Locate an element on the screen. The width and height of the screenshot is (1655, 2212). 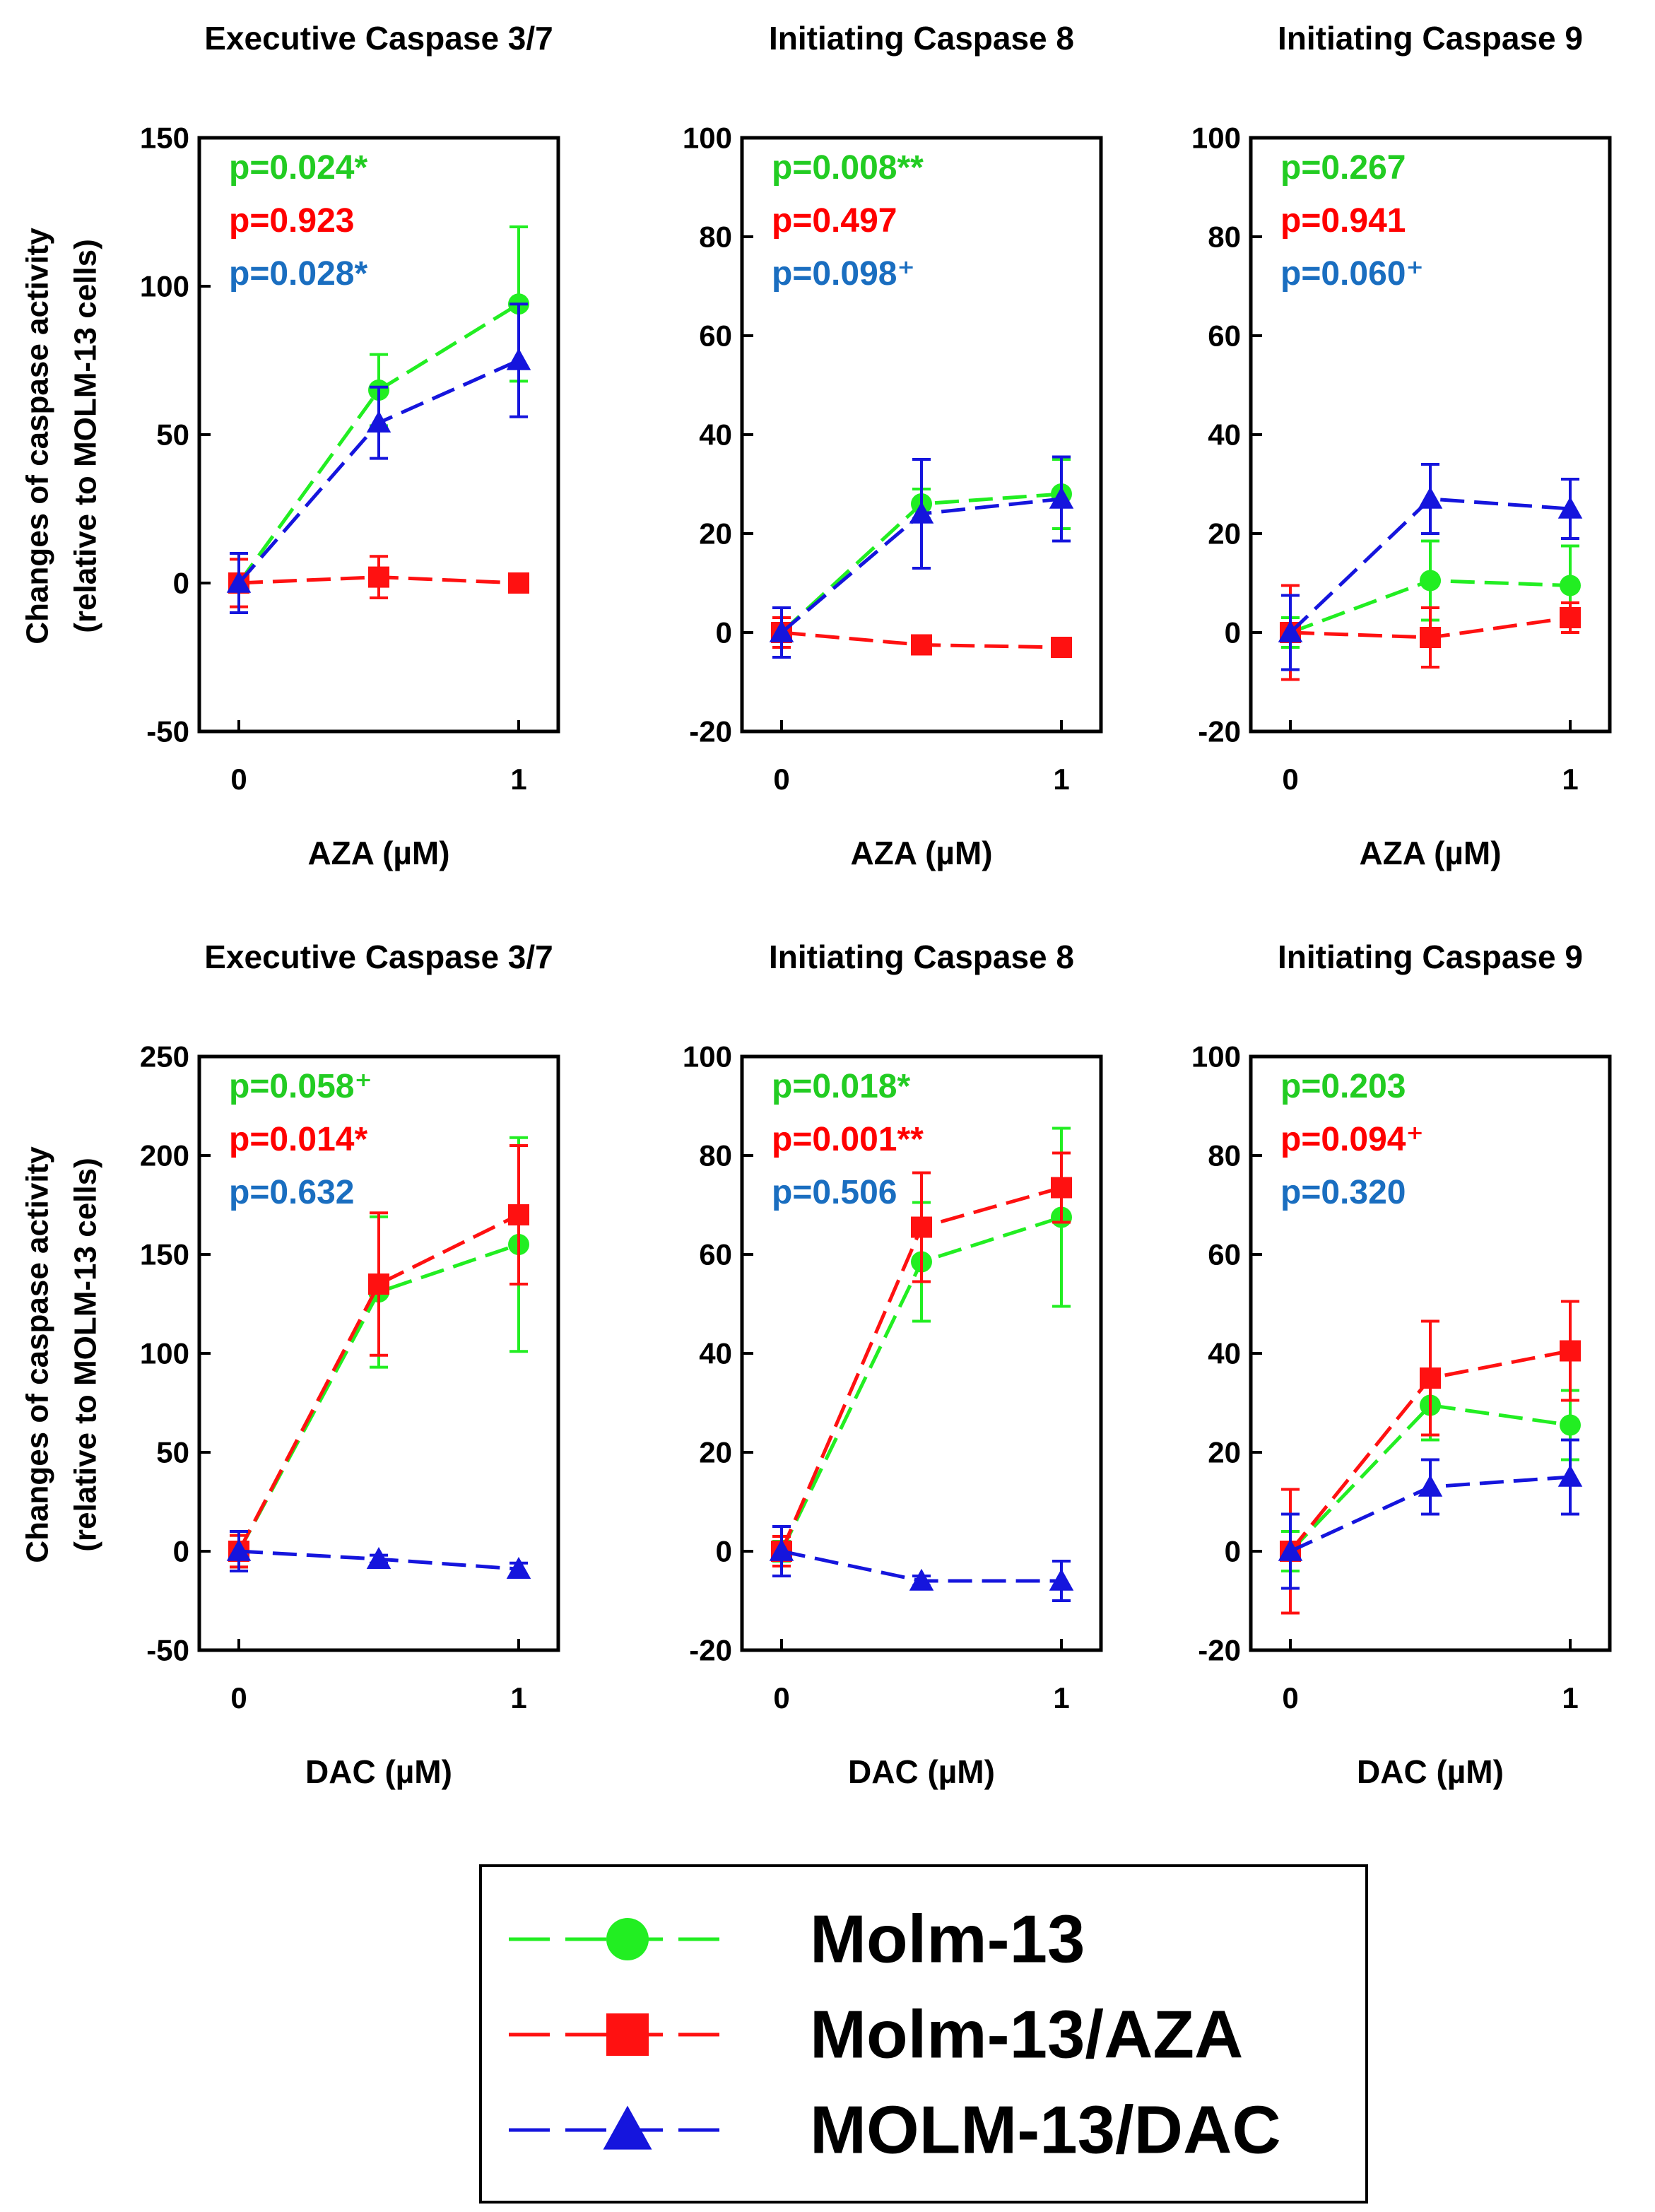
legend-item-molm13_dac: MOLM-13/DAC is located at coordinates (895, 2130).